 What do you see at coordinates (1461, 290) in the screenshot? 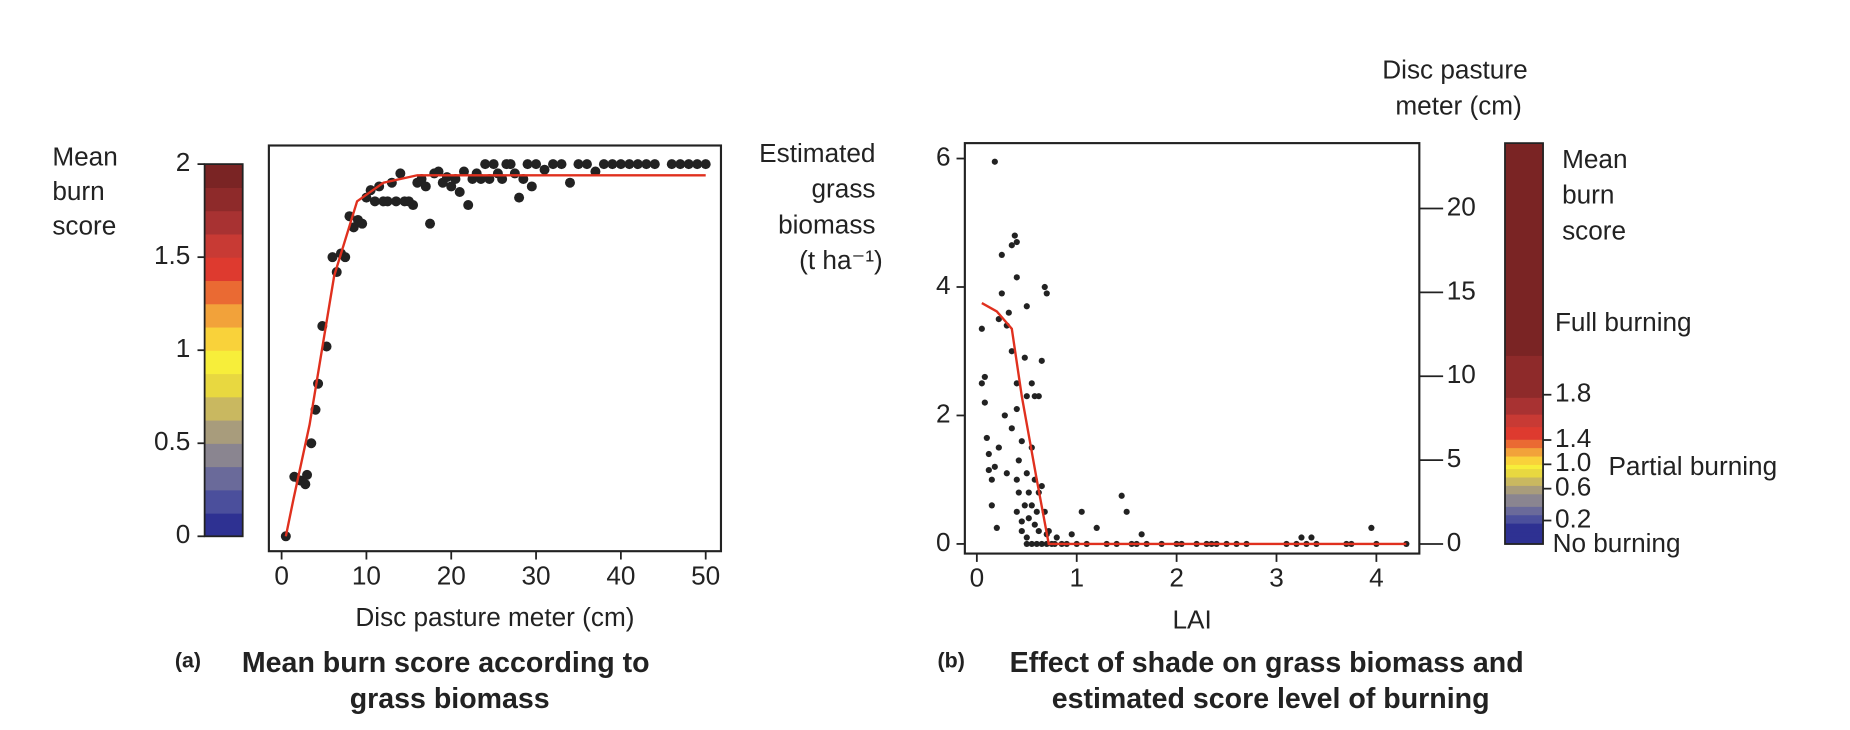
I see `y2-tick-label: 15` at bounding box center [1461, 290].